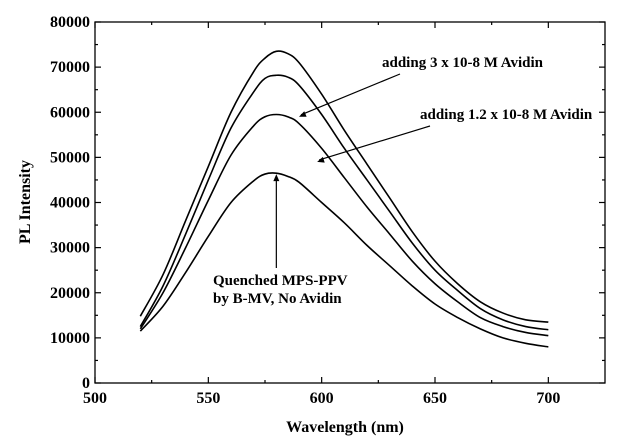 Image resolution: width=620 pixels, height=439 pixels. Describe the element at coordinates (463, 63) in the screenshot. I see `annotation-label-1: adding 3 x 10-8 M Avidin` at that location.